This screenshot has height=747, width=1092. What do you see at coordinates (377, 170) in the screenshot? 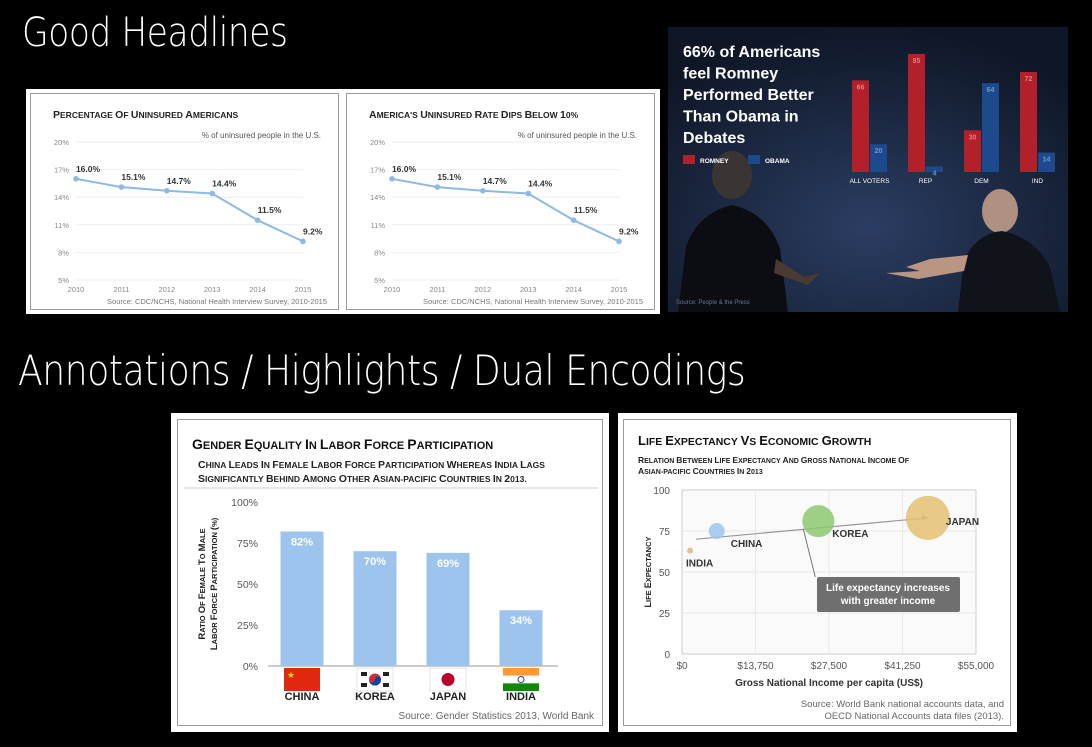
I see `y-tick-label: 17%` at bounding box center [377, 170].